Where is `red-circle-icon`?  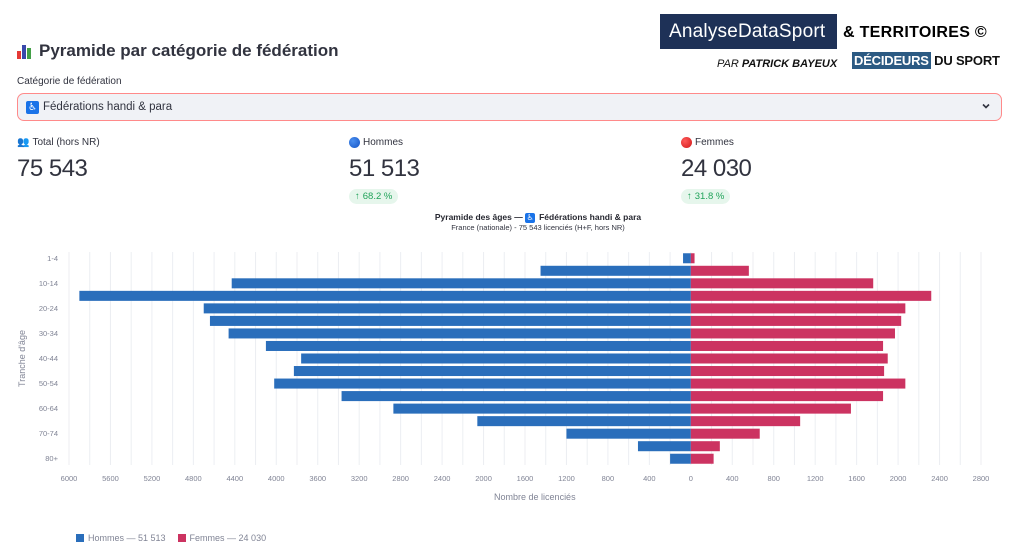
red-circle-icon is located at coordinates (686, 142).